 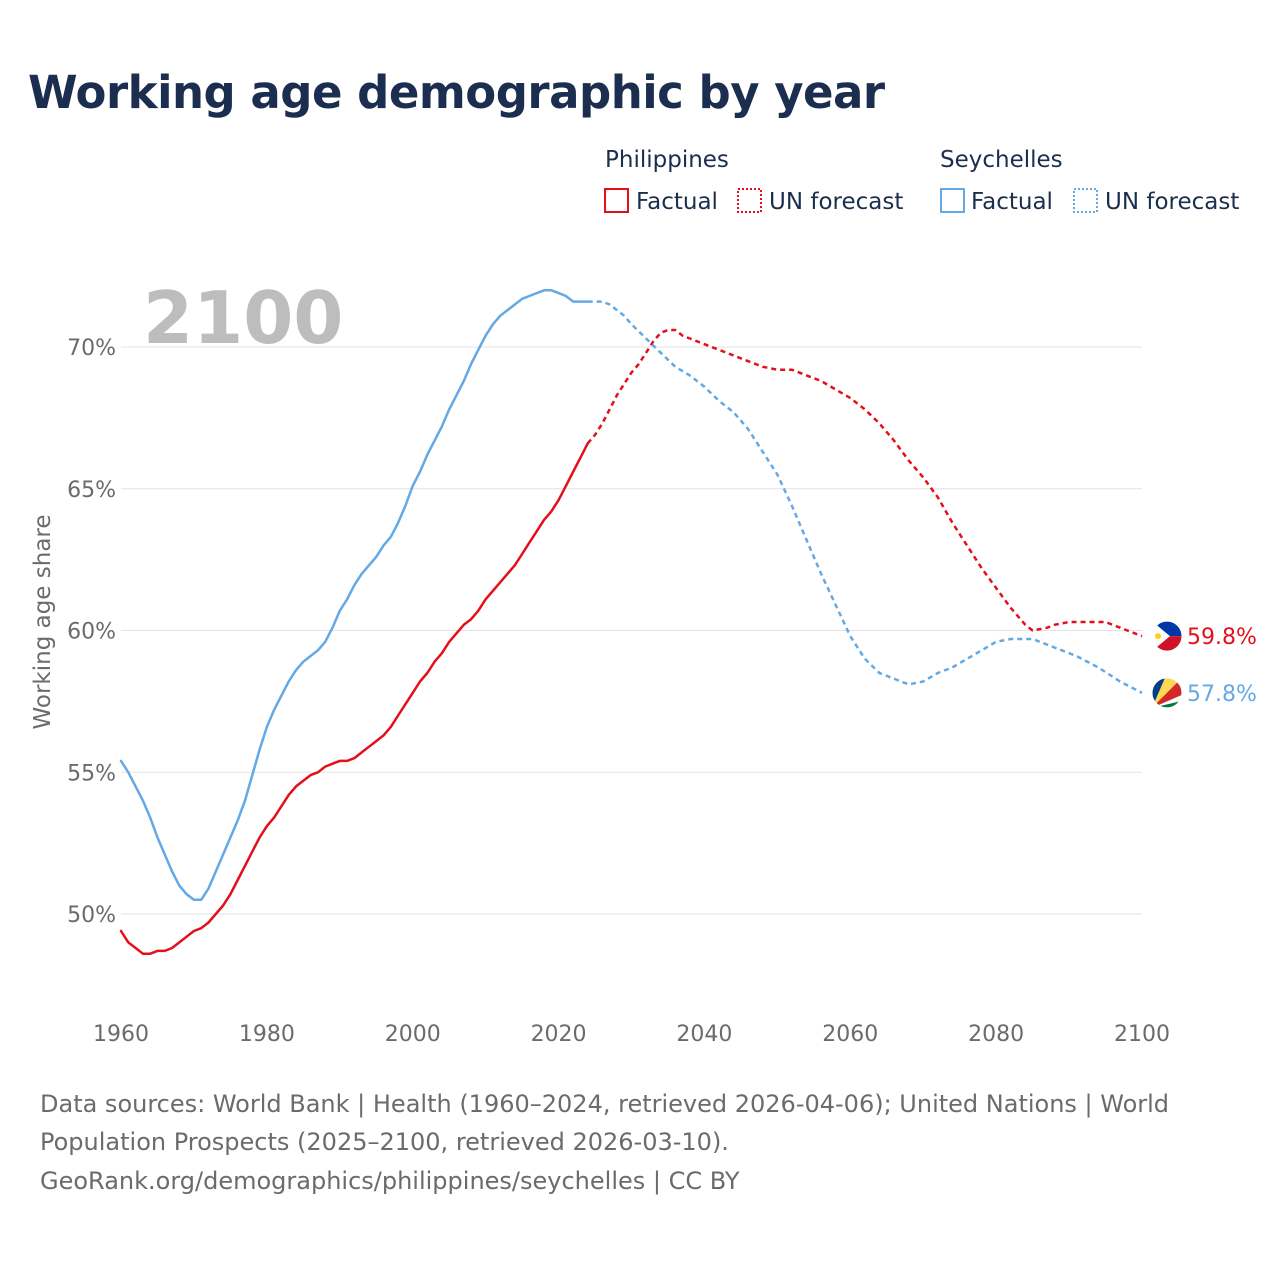 I want to click on x-tick-label: 2080, so click(x=996, y=1034).